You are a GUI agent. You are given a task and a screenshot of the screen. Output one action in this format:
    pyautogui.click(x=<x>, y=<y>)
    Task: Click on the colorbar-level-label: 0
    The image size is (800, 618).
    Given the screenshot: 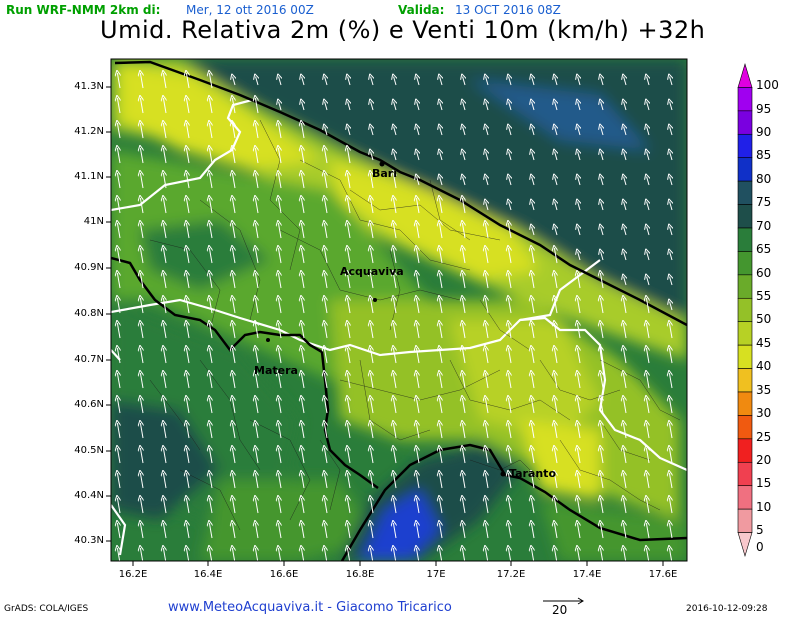 What is the action you would take?
    pyautogui.click(x=760, y=547)
    